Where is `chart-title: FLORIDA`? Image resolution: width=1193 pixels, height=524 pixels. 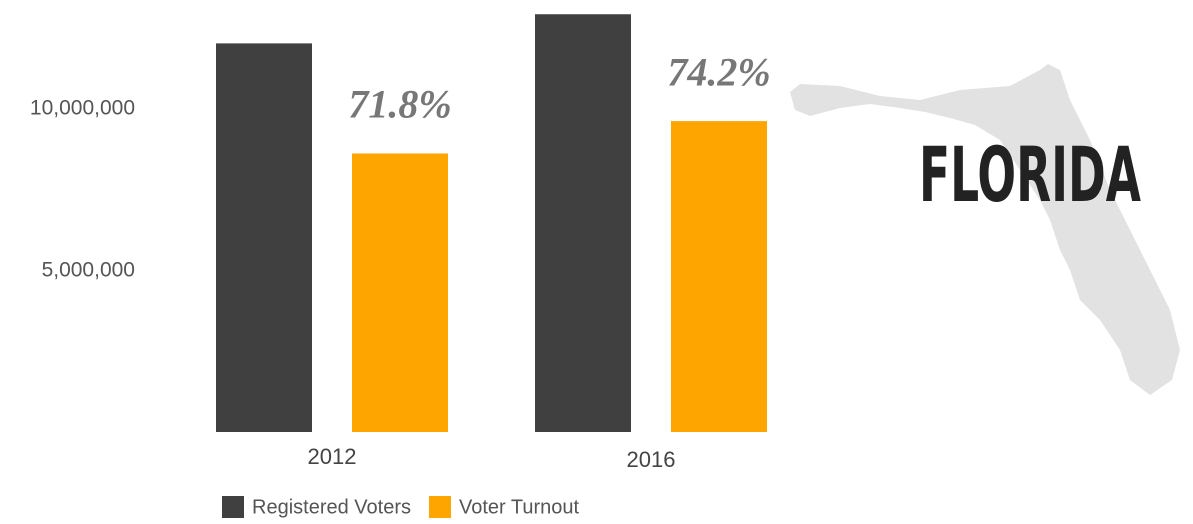 chart-title: FLORIDA is located at coordinates (1030, 174).